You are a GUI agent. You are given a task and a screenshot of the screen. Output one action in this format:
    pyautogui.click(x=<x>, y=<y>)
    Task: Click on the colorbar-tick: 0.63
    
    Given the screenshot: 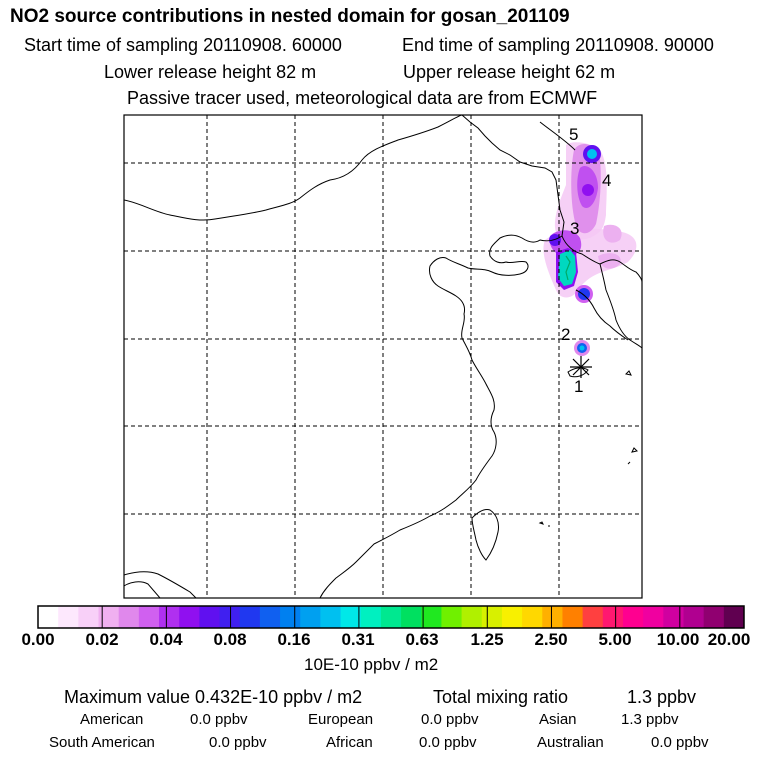 What is the action you would take?
    pyautogui.click(x=422, y=639)
    